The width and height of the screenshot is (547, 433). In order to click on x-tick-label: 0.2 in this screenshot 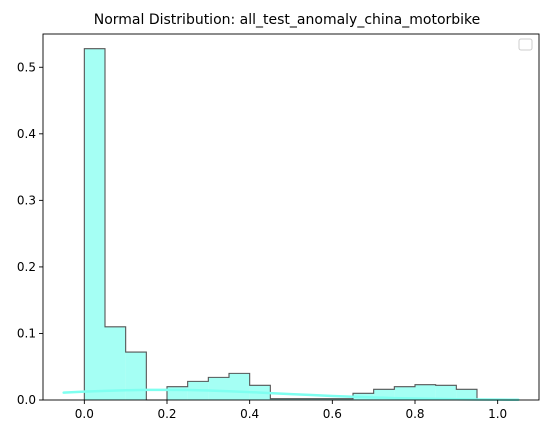, I will do `click(166, 414)`.